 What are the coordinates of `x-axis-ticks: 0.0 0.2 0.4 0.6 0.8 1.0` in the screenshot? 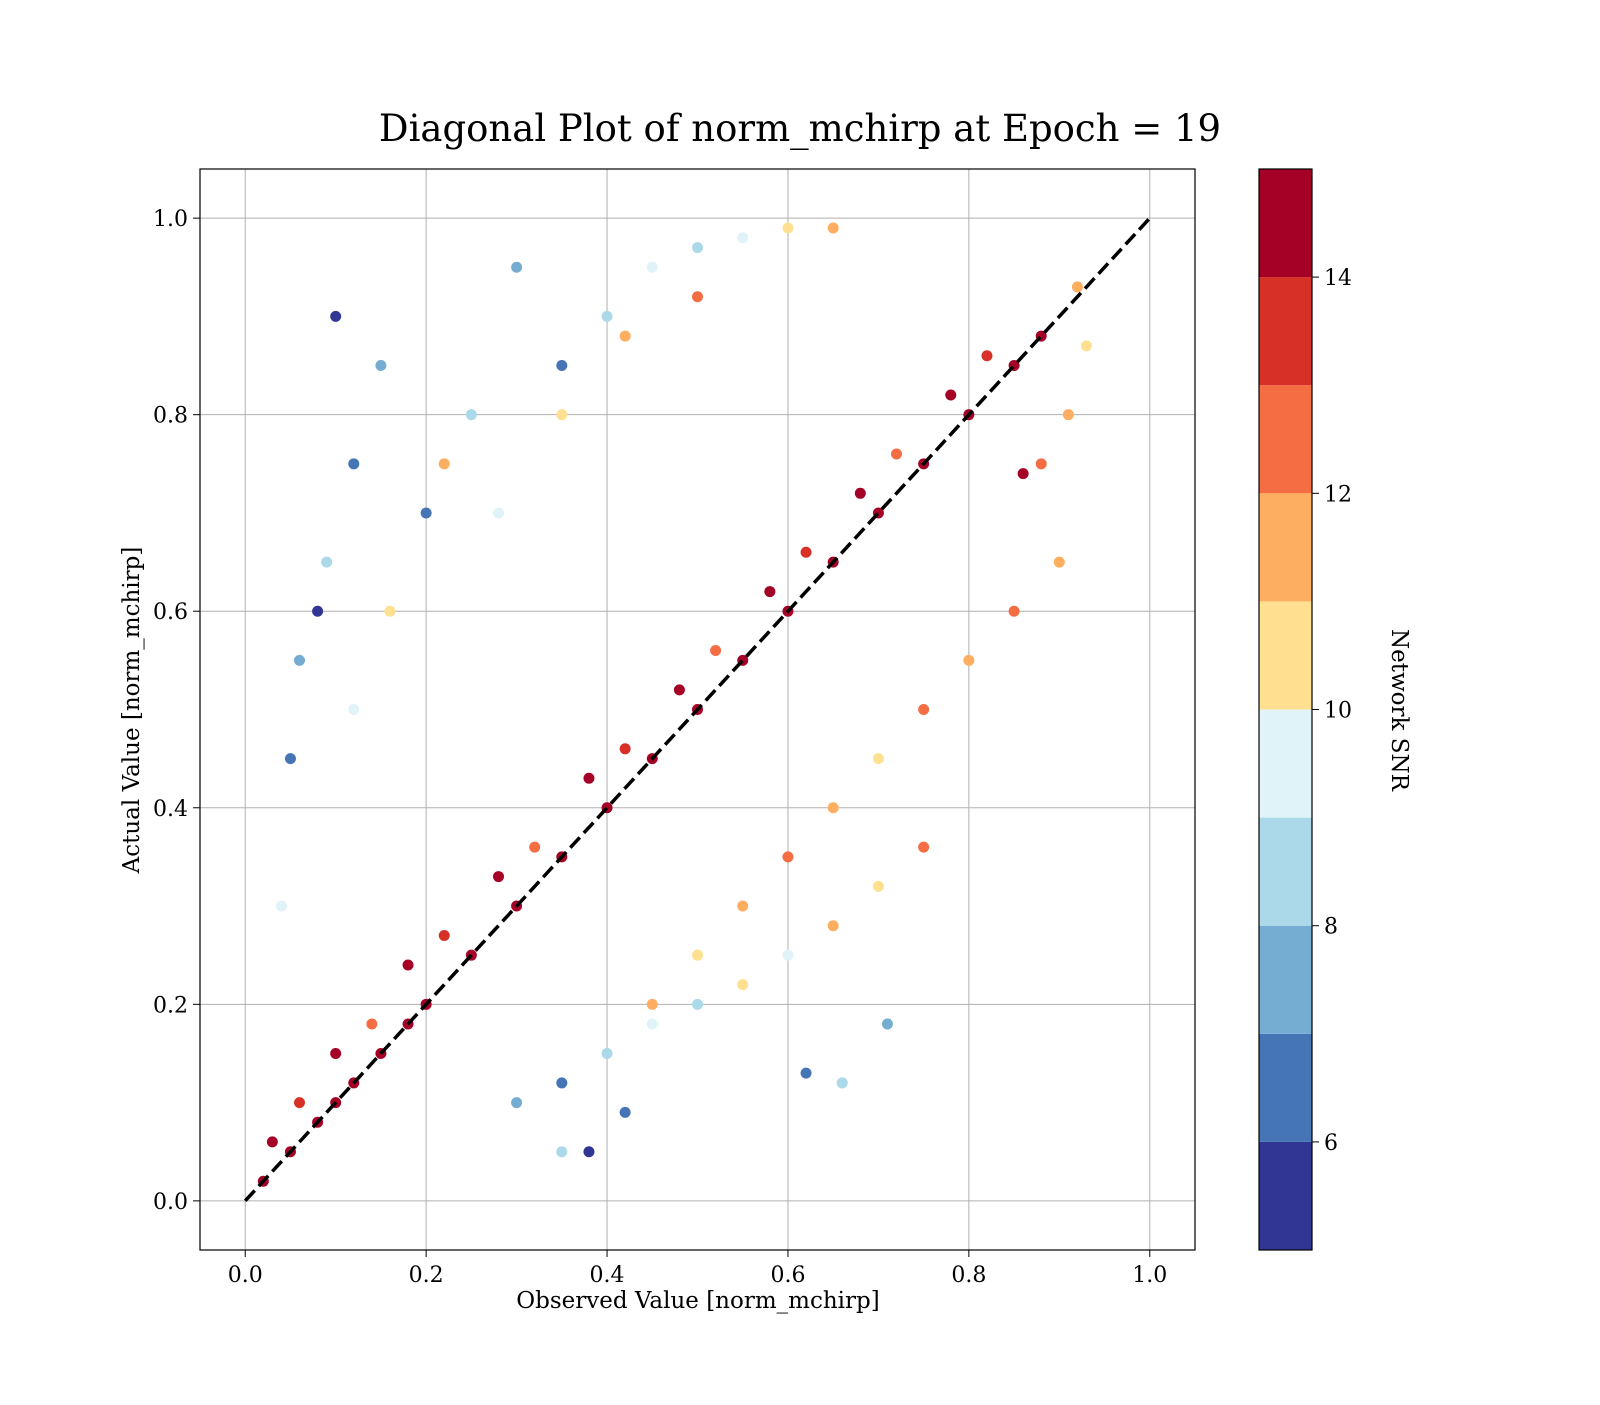 It's located at (697, 1269).